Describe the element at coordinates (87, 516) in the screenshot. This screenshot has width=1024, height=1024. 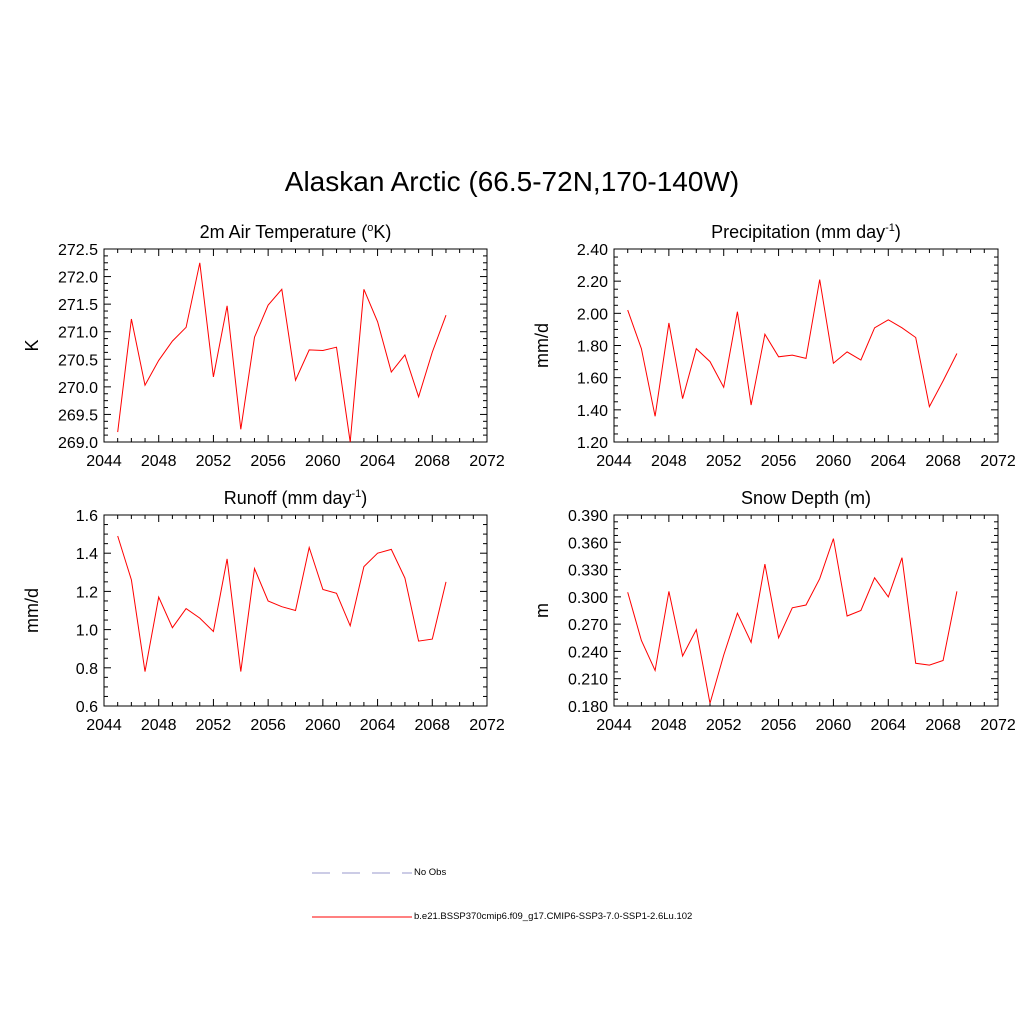
I see `y-tick-label: 1.6` at that location.